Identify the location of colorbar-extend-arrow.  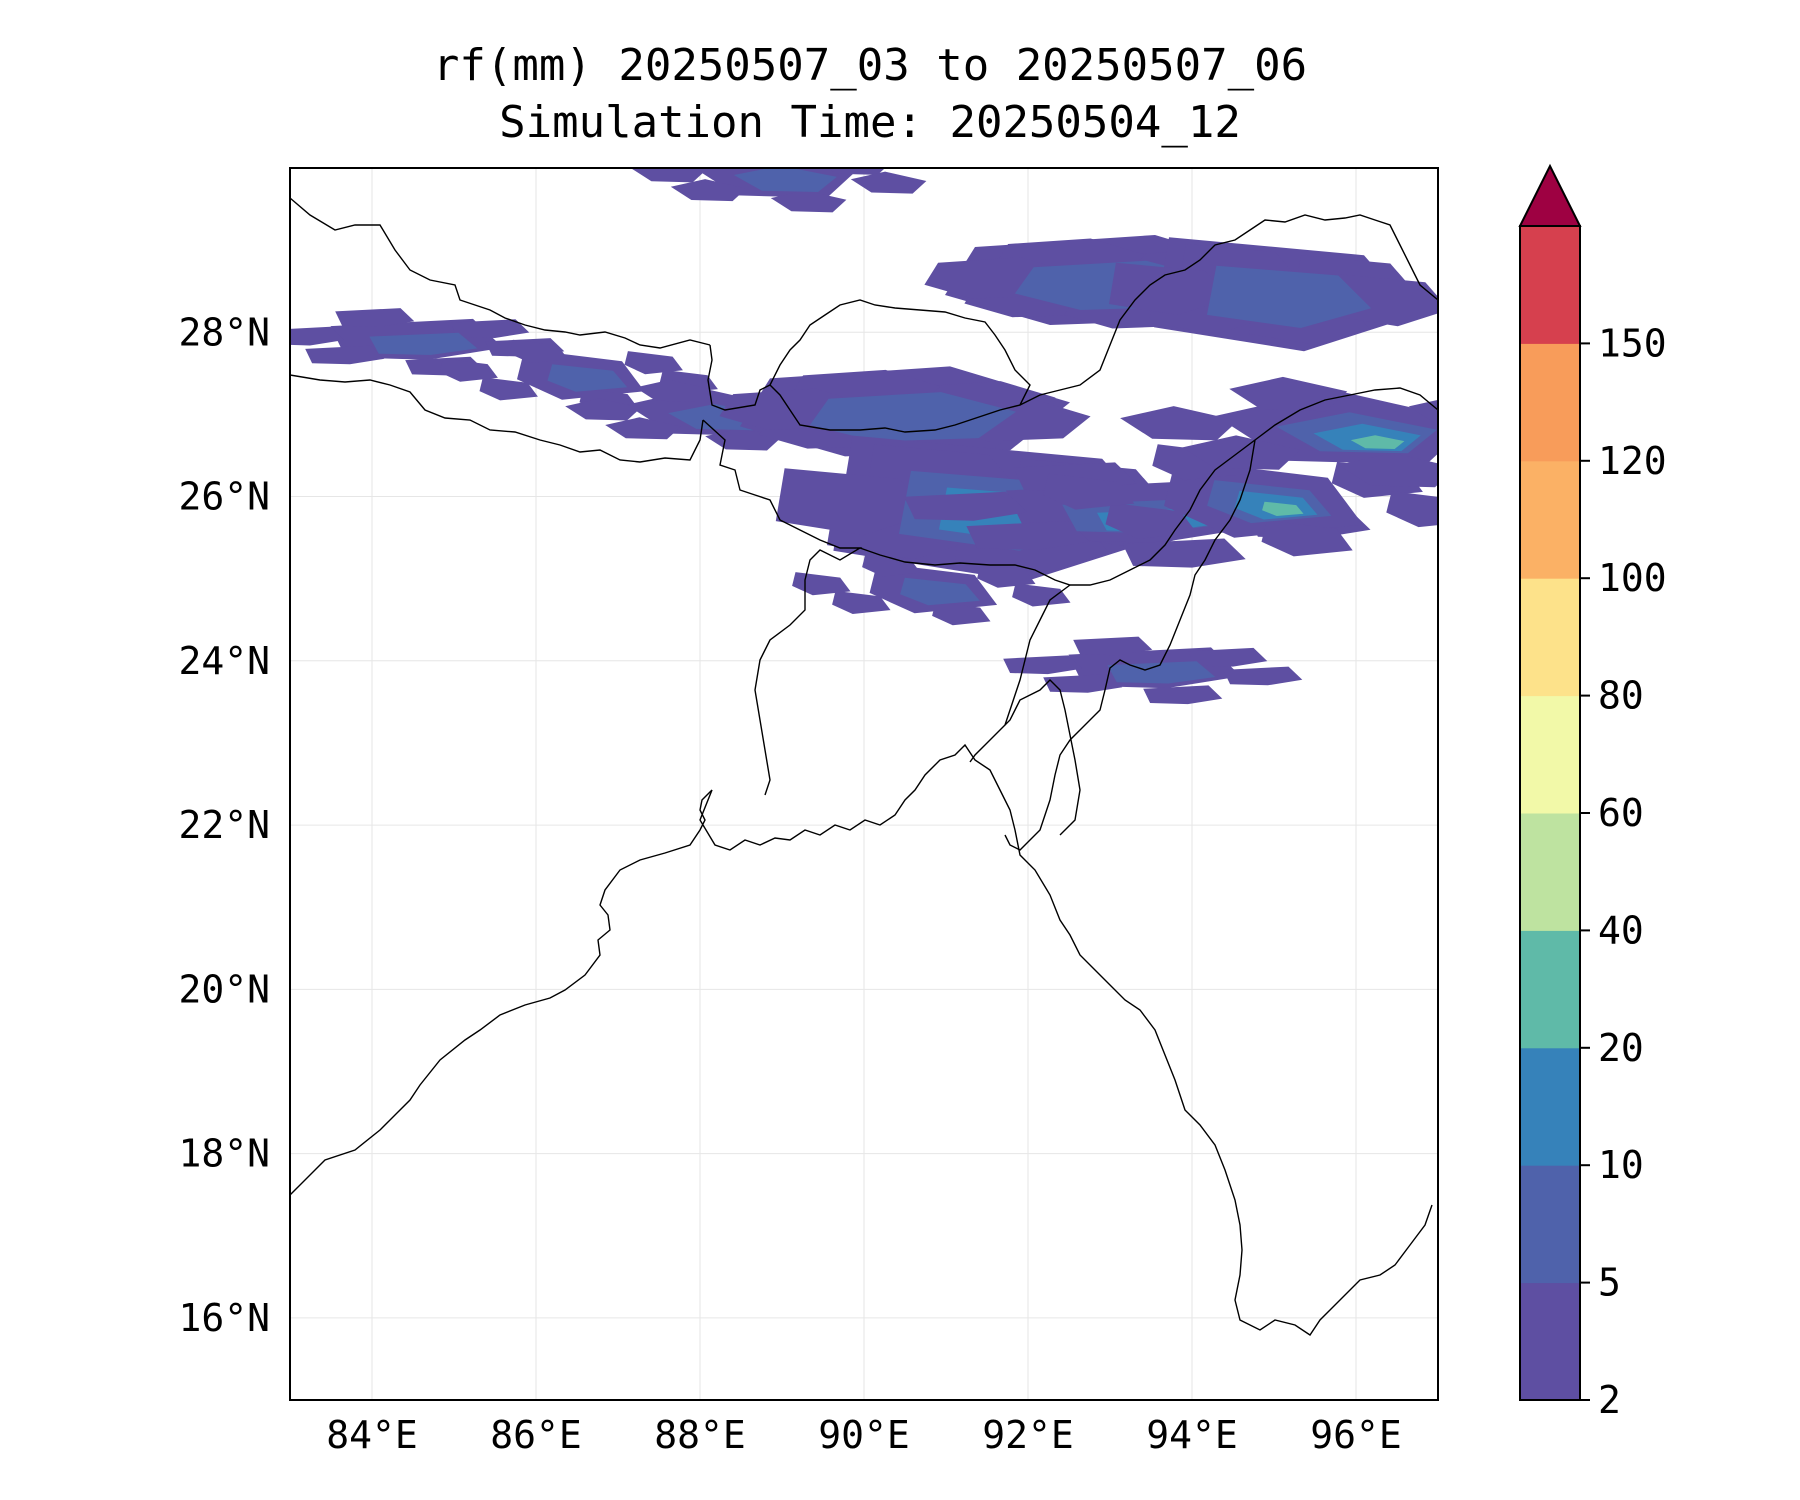
(1550, 195).